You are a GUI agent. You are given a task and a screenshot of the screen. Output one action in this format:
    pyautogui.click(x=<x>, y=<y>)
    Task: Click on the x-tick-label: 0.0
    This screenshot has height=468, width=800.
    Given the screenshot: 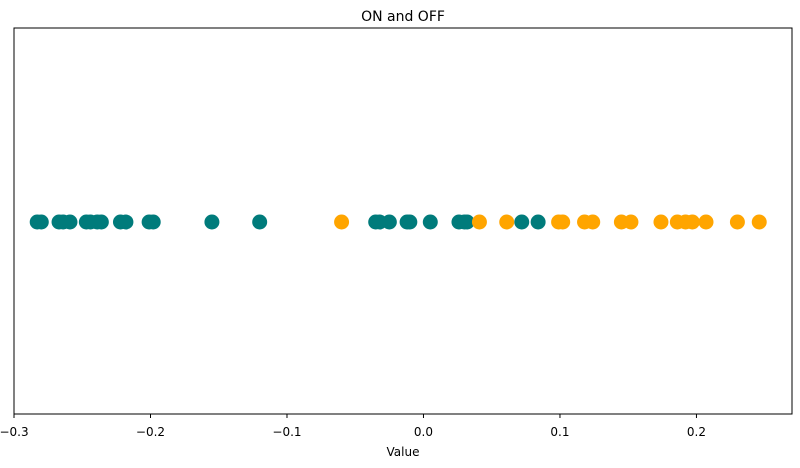 What is the action you would take?
    pyautogui.click(x=423, y=432)
    